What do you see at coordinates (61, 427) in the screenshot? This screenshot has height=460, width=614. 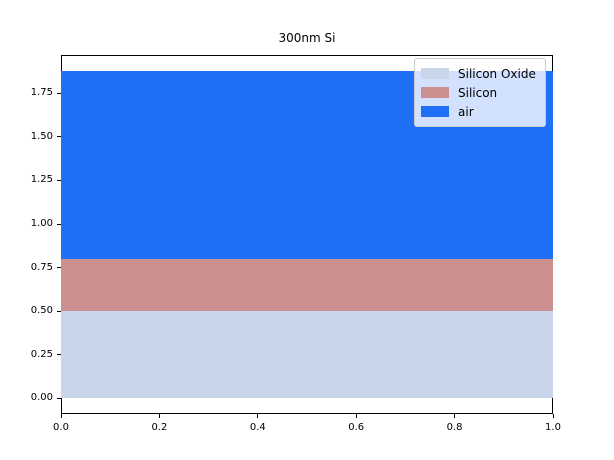 I see `x-tick-label: 0.0` at bounding box center [61, 427].